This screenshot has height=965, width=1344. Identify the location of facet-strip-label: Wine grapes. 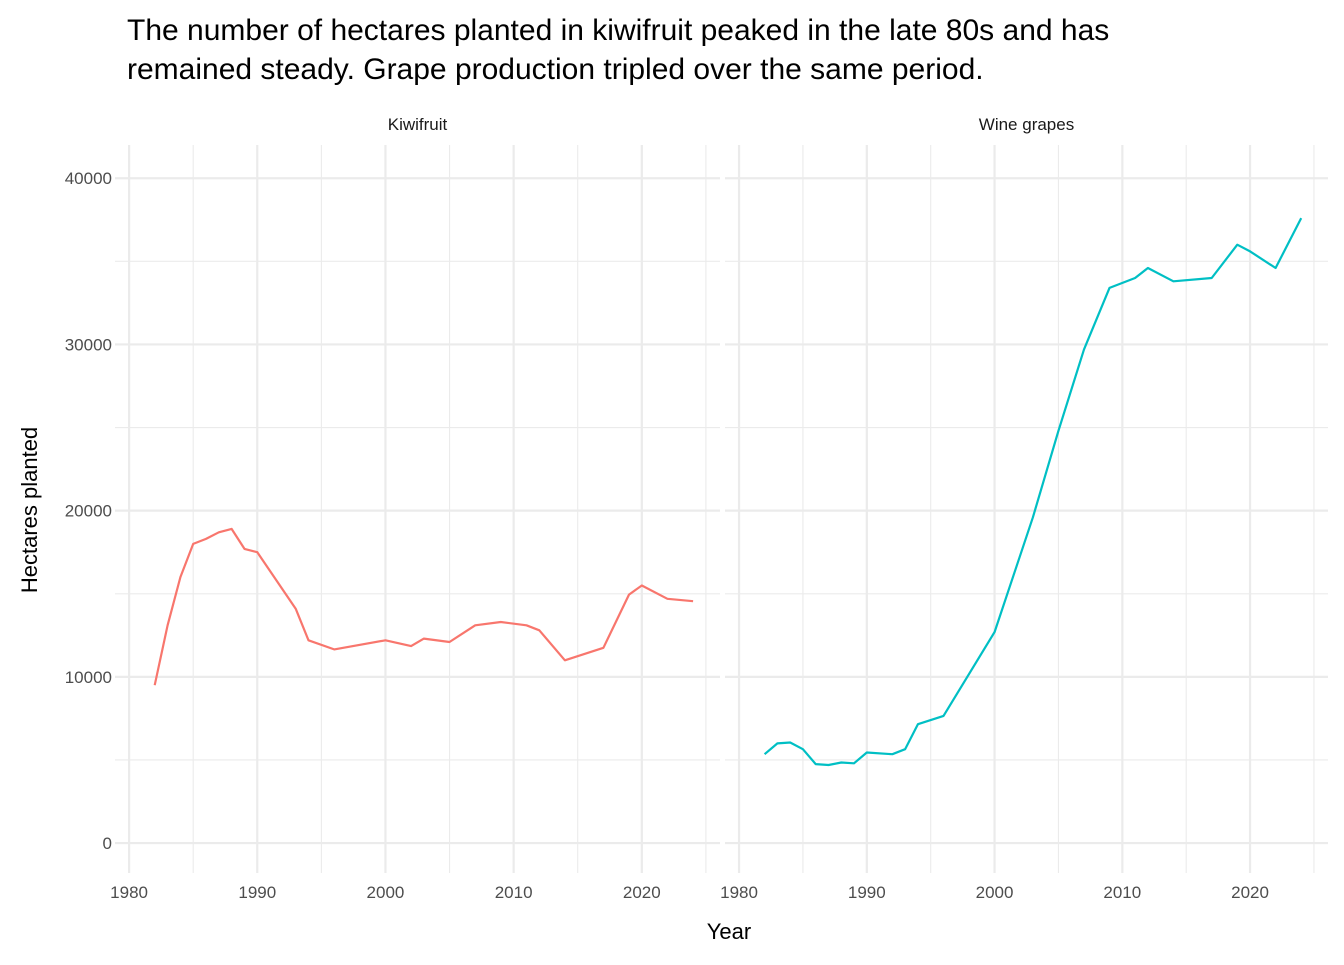
(1026, 124).